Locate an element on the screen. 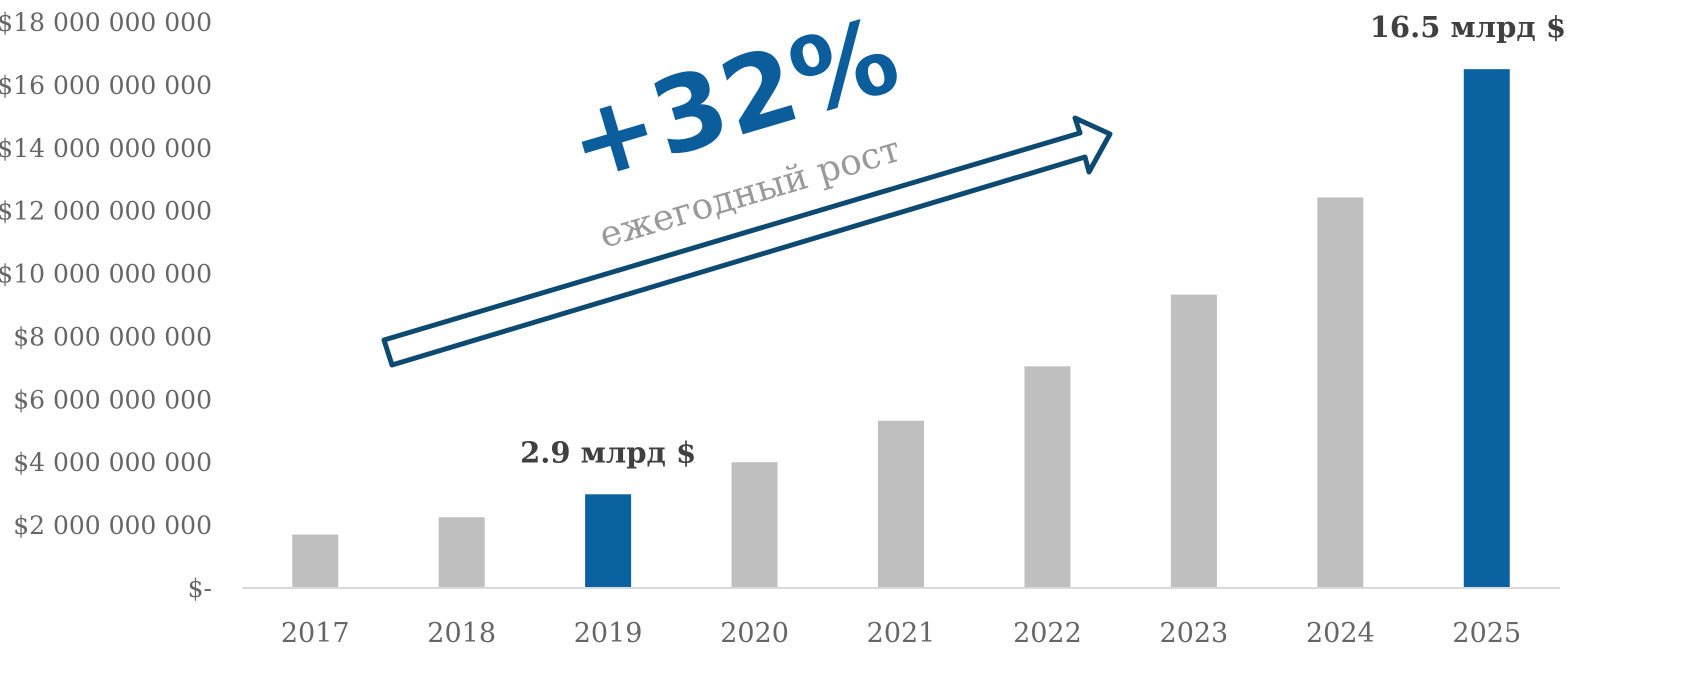 Image resolution: width=1700 pixels, height=700 pixels. x-tick-label: 2020 is located at coordinates (754, 633).